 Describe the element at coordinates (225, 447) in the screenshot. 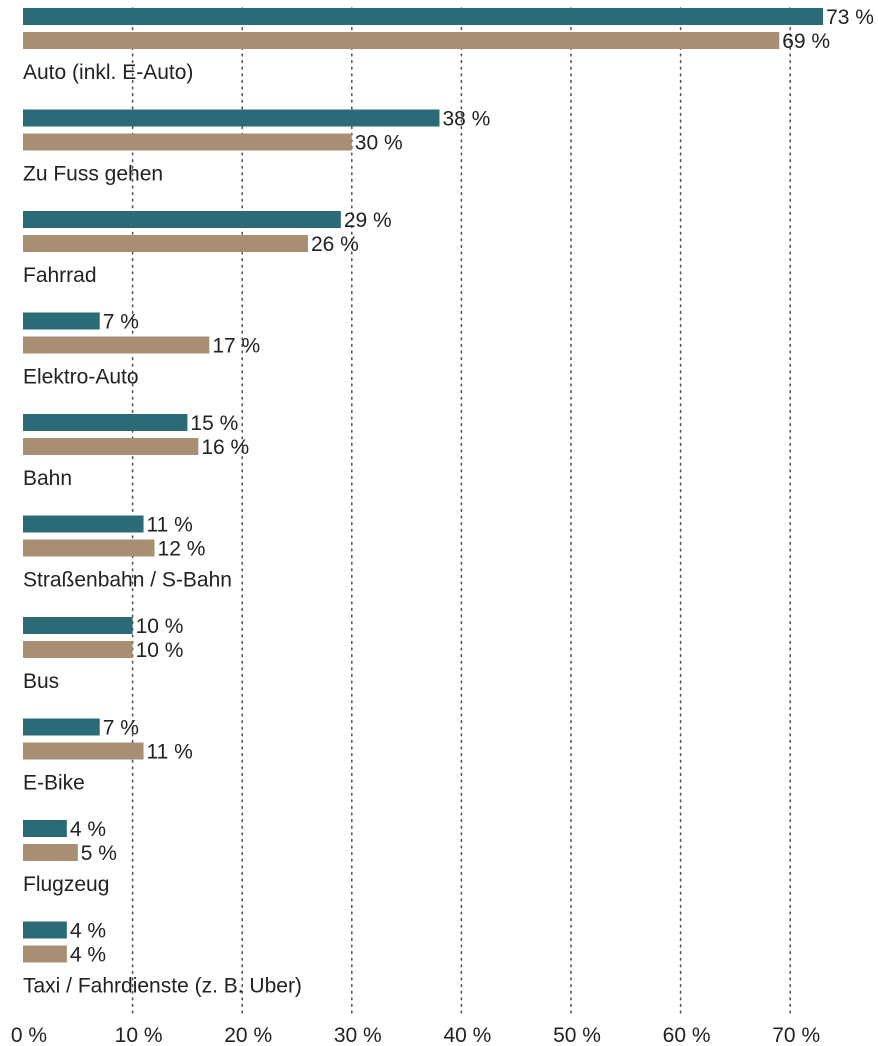

I see `value-label-b-4: 16 %` at that location.